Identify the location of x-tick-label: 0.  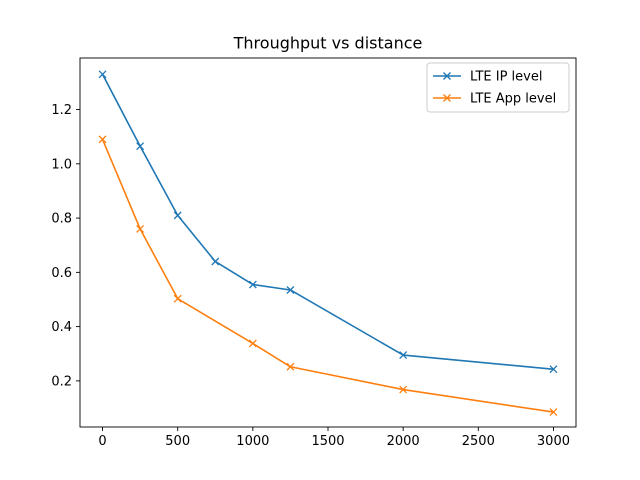
(102, 441).